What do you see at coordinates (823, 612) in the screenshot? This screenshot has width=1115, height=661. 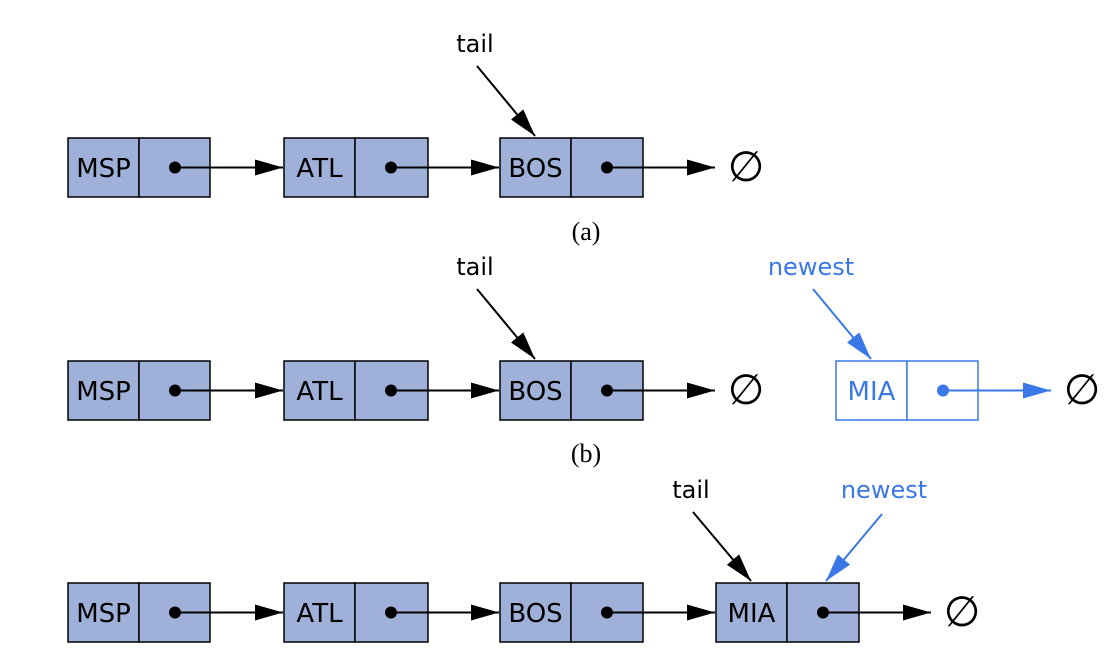 I see `list-node: MIA` at bounding box center [823, 612].